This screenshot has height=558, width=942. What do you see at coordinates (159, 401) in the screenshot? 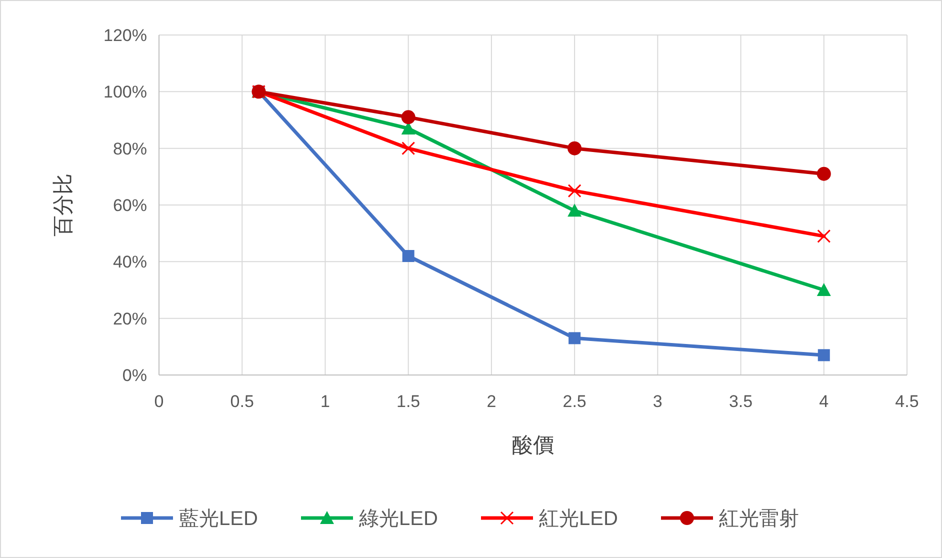
I see `x-tick-label: 0` at bounding box center [159, 401].